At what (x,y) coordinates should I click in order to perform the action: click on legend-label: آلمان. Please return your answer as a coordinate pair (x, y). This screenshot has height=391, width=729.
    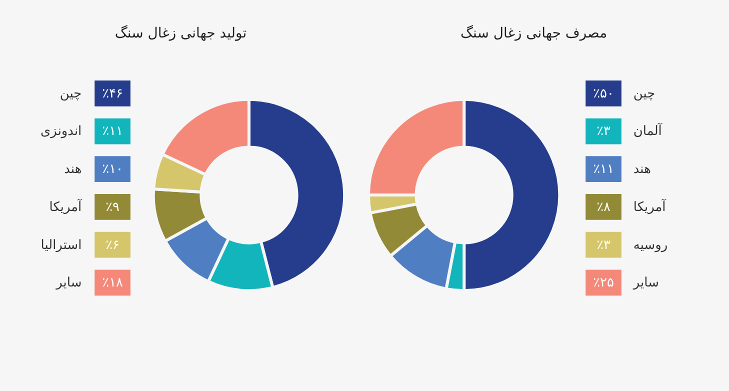
    Looking at the image, I should click on (648, 131).